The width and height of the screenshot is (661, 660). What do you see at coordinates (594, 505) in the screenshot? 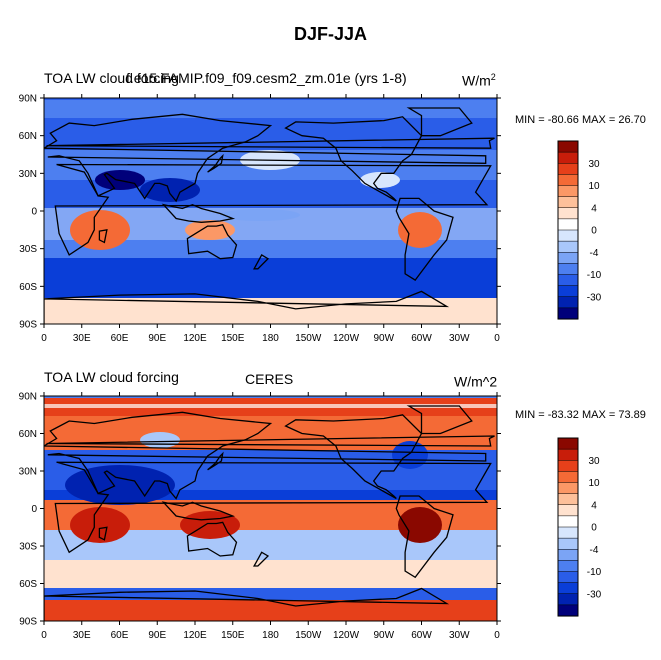
I see `colorbar-label: 4` at bounding box center [594, 505].